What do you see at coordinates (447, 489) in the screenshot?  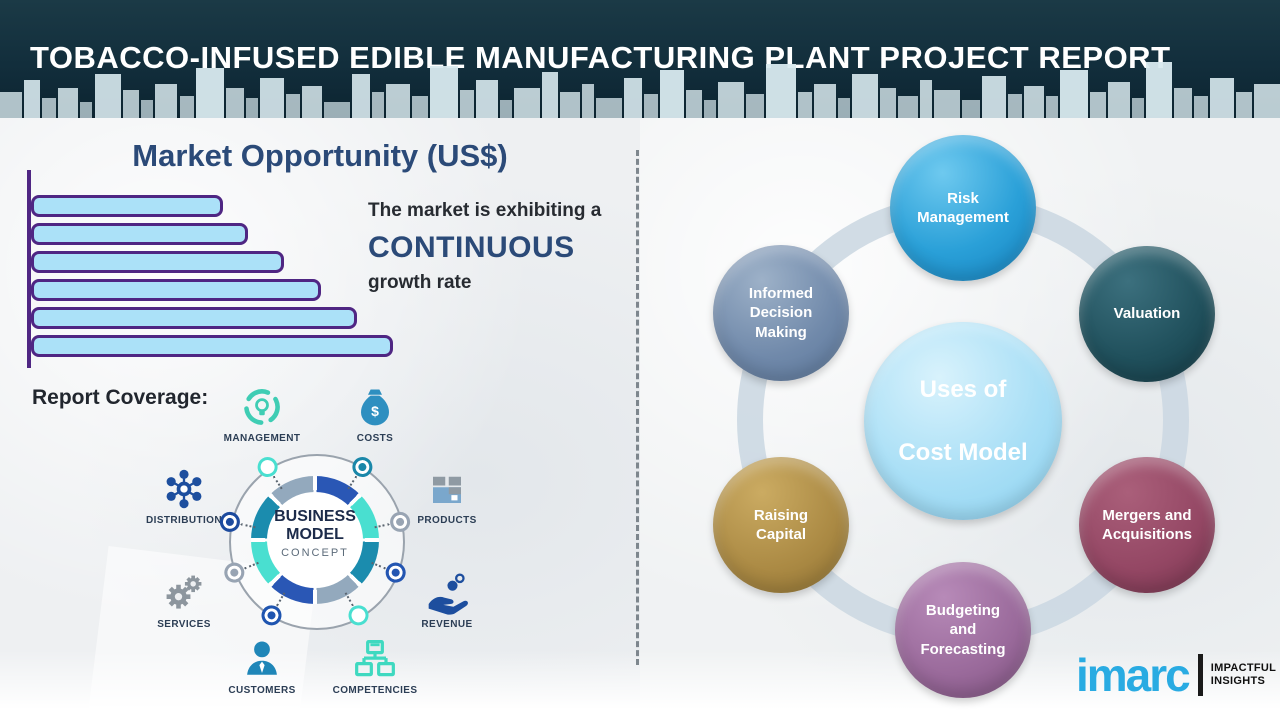 I see `product-box-icon` at bounding box center [447, 489].